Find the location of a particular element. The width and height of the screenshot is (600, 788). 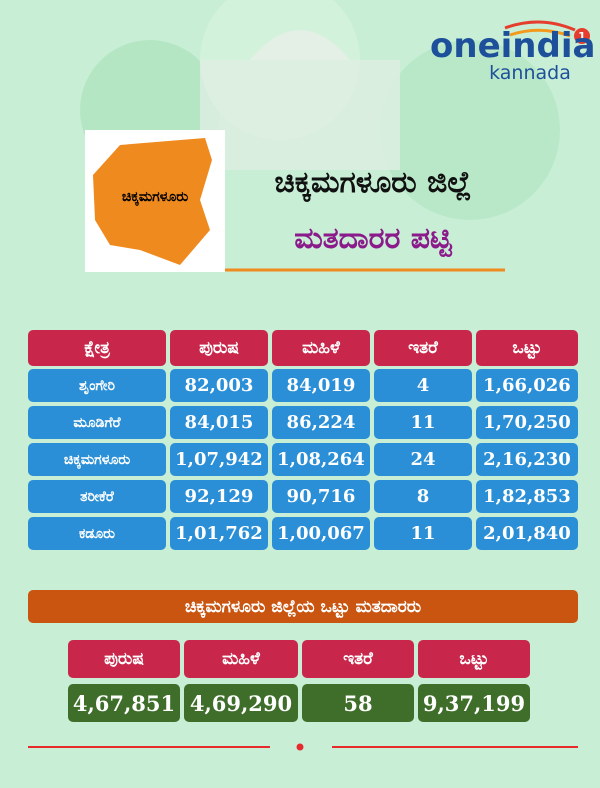

cell: 8 is located at coordinates (423, 496).